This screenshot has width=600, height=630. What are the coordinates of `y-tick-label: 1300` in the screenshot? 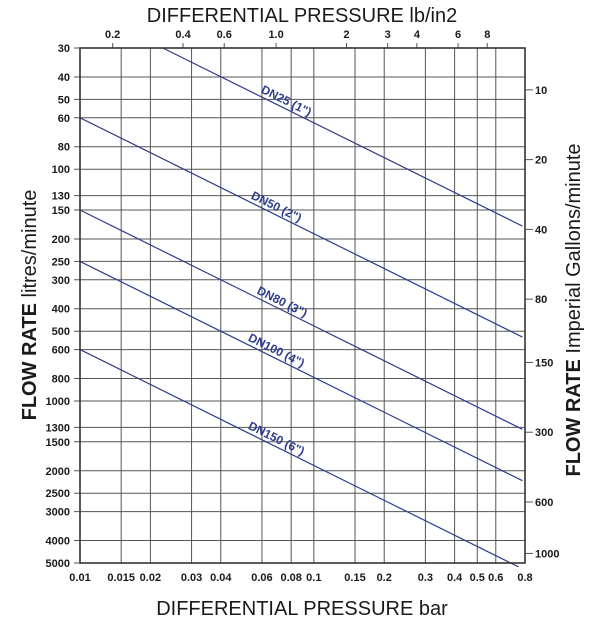 It's located at (58, 428).